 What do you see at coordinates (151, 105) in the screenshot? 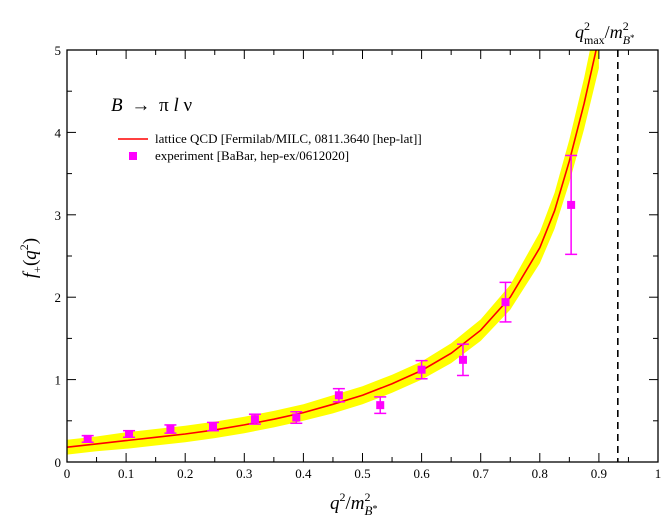
I see `decay-annotation: B → π l ν` at bounding box center [151, 105].